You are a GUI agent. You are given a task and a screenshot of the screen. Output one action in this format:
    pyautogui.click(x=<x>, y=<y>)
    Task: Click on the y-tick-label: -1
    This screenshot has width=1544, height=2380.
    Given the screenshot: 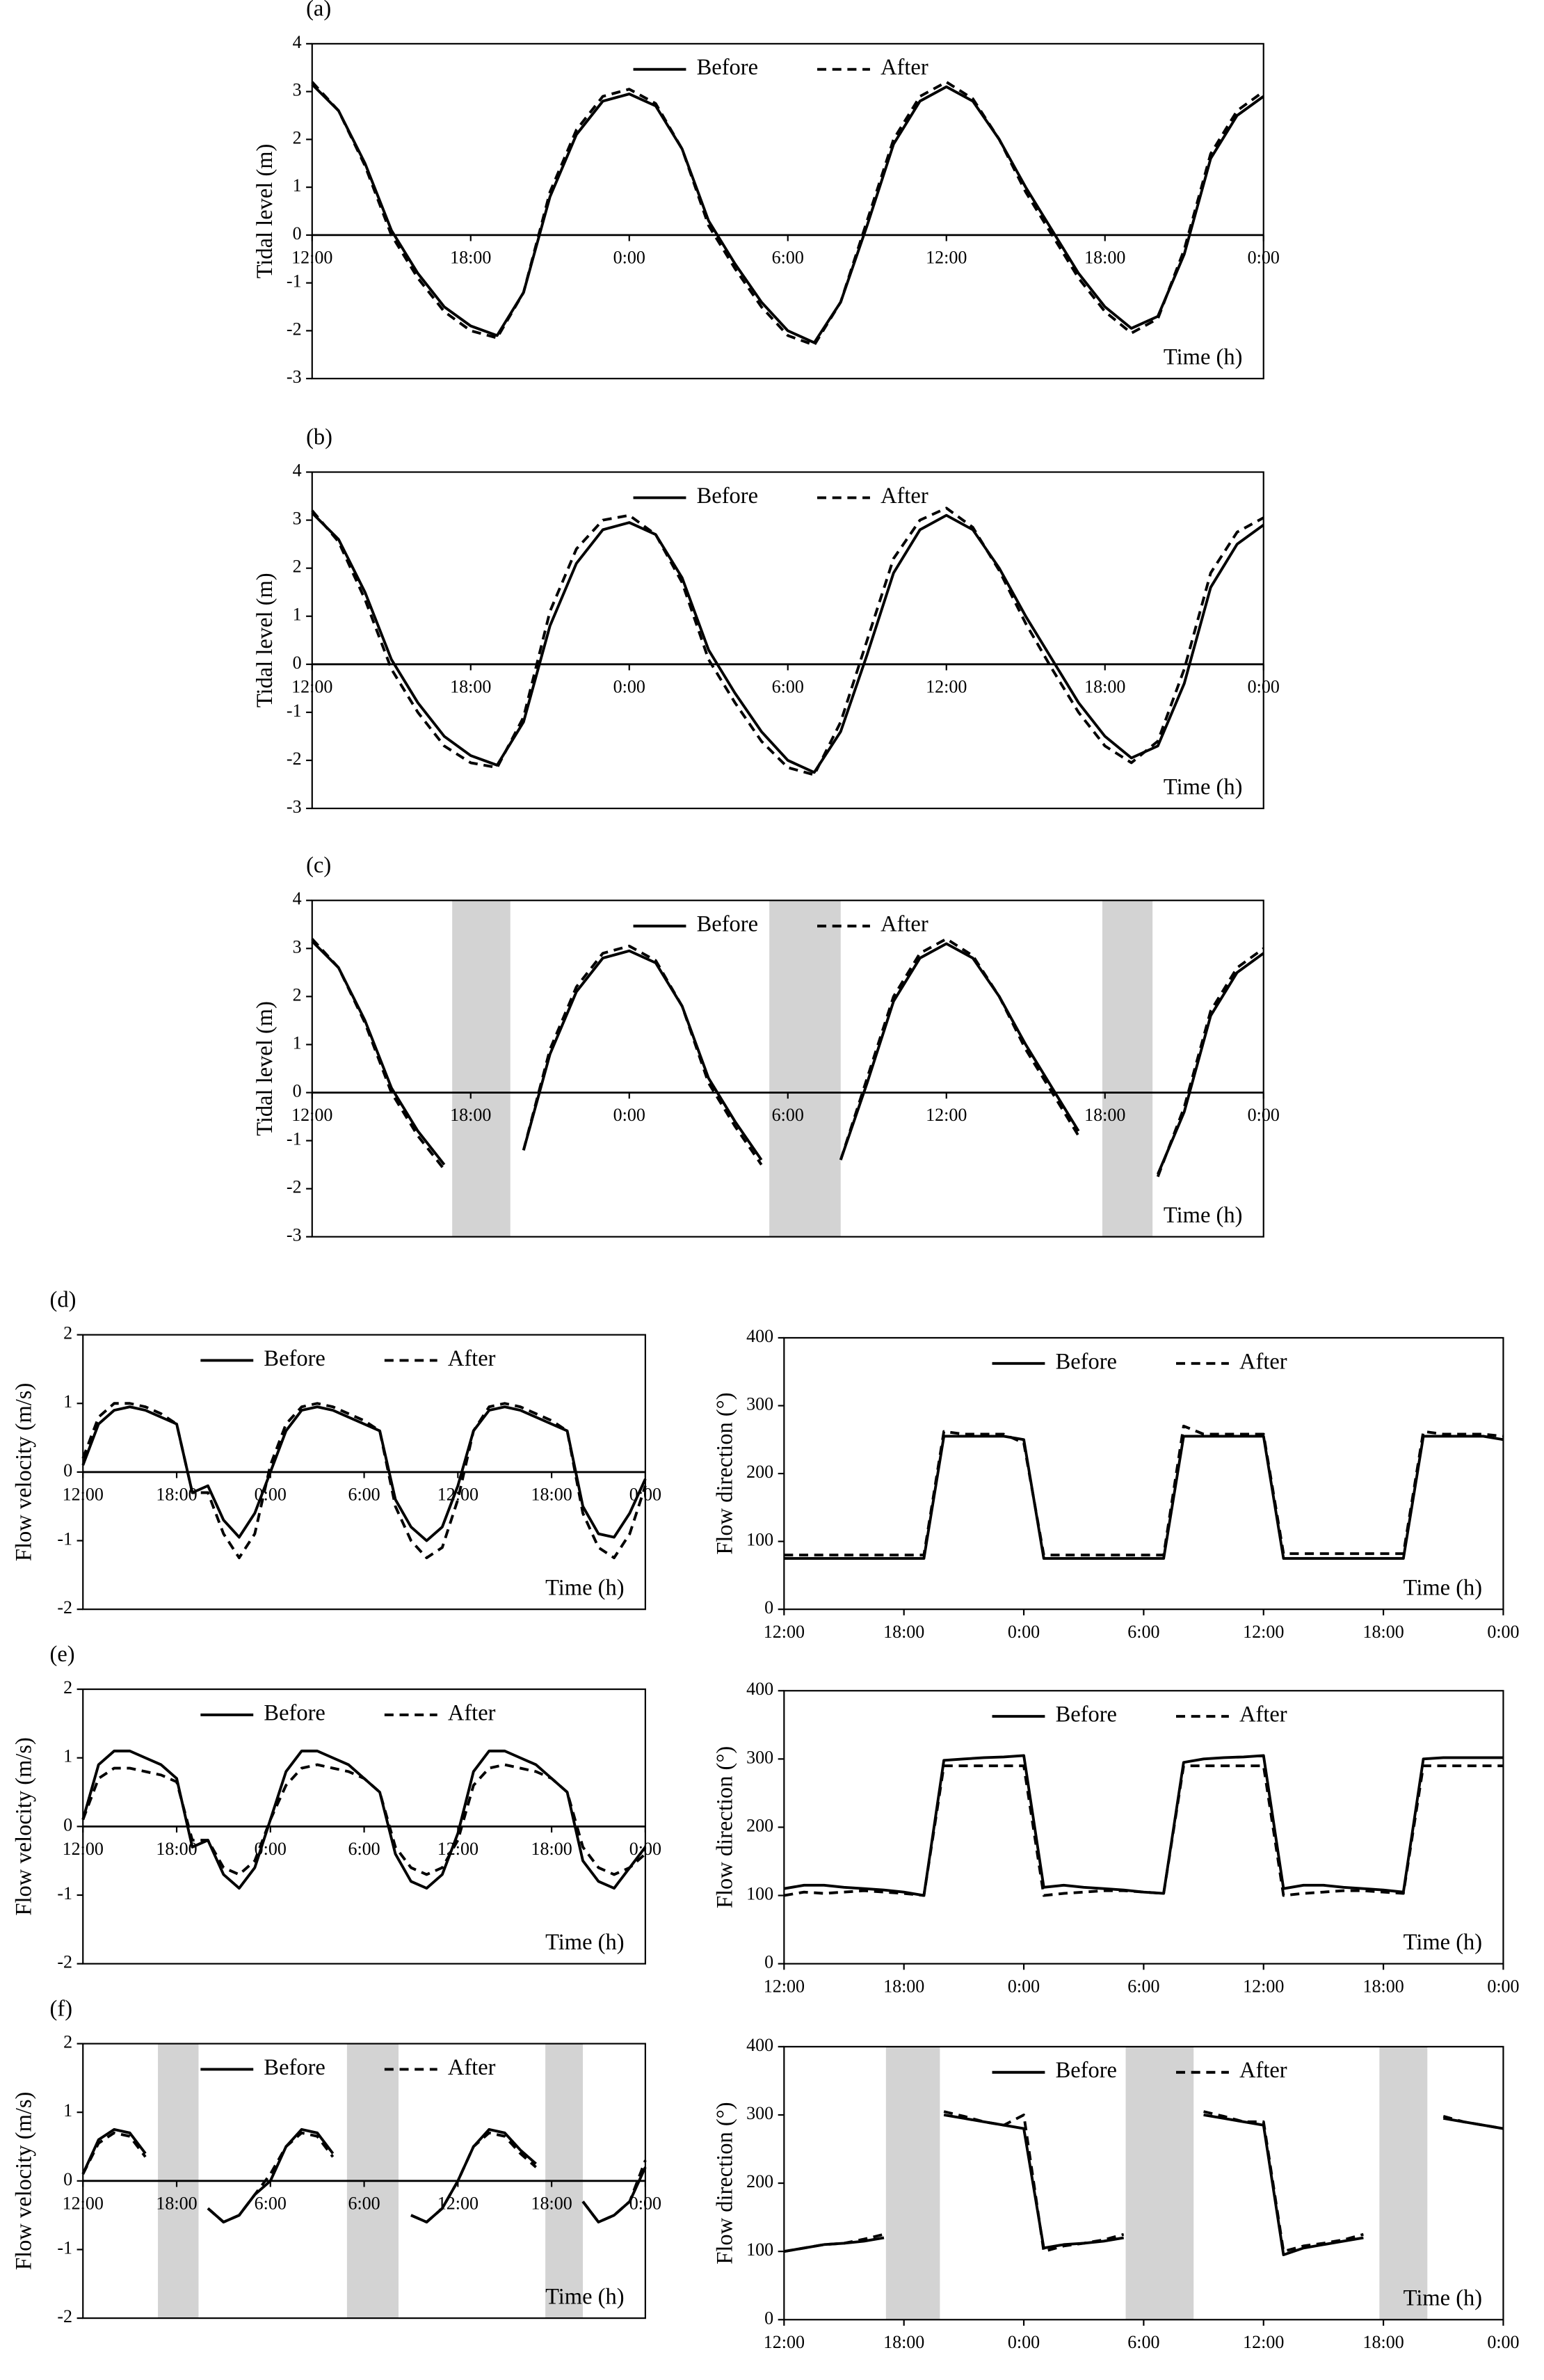 What is the action you would take?
    pyautogui.click(x=294, y=1139)
    